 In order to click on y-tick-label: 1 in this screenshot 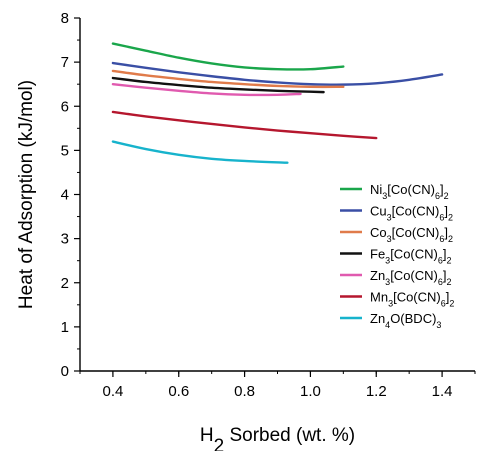, I will do `click(65, 327)`.